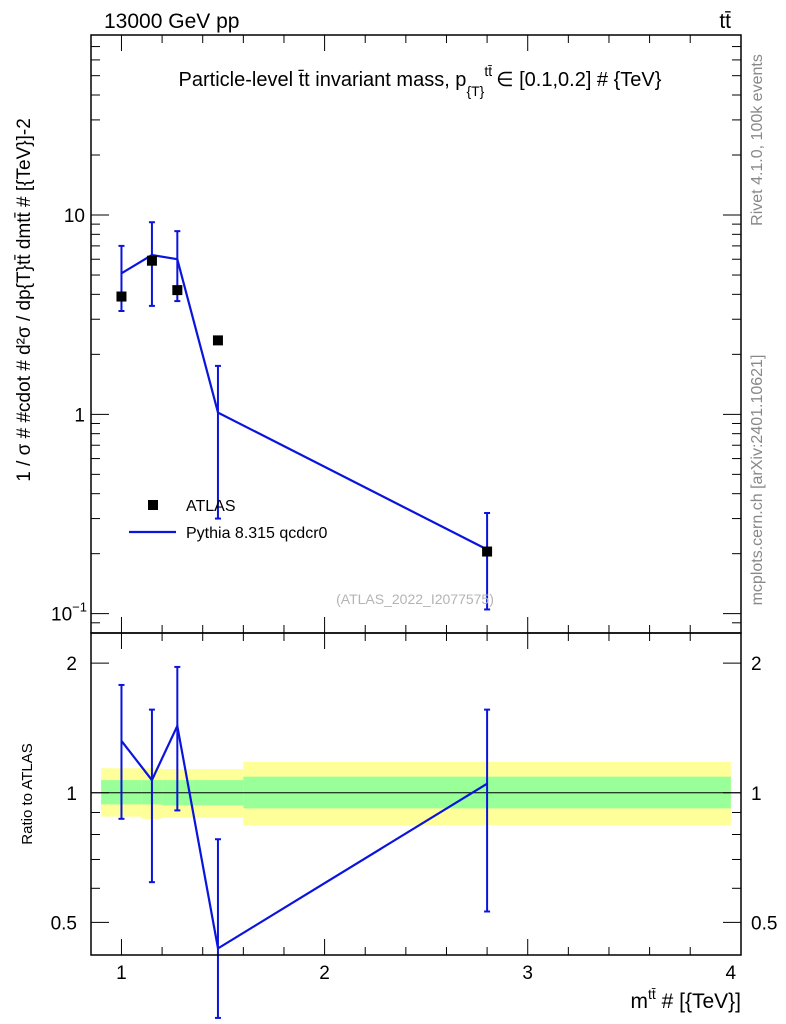  I want to click on header-energy: 13000 GeV pp, so click(171, 21).